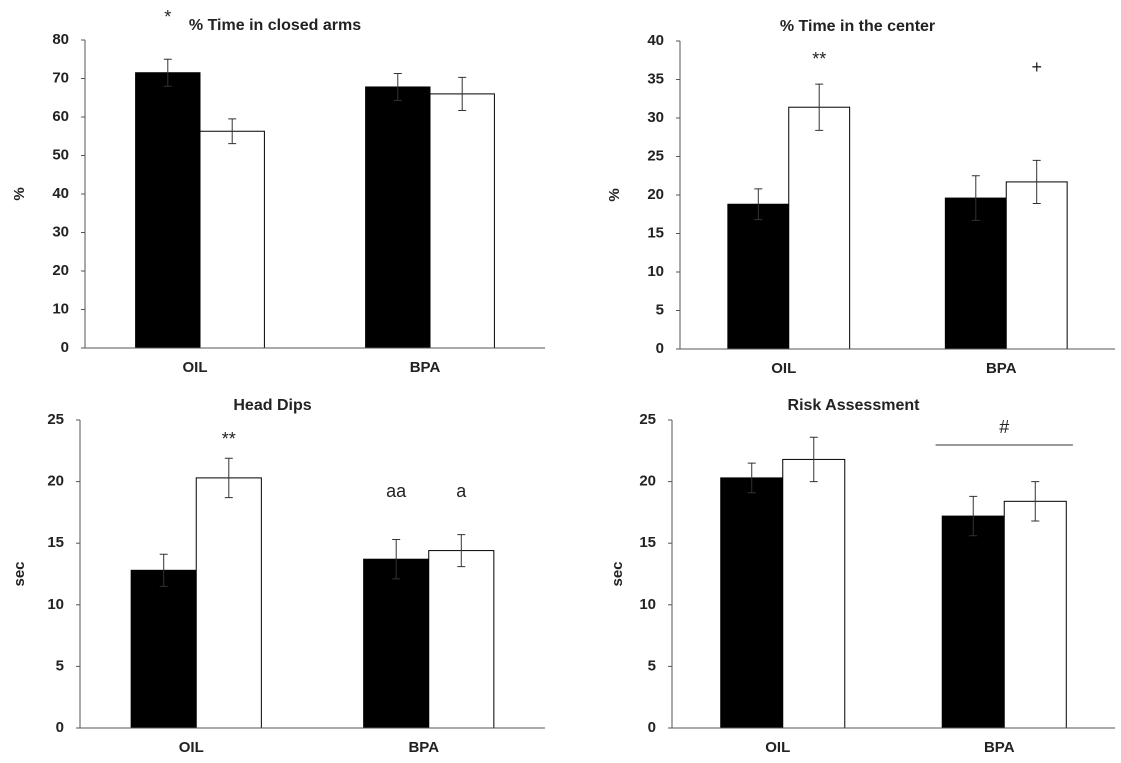 The width and height of the screenshot is (1121, 763). What do you see at coordinates (1036, 67) in the screenshot?
I see `annotation: +` at bounding box center [1036, 67].